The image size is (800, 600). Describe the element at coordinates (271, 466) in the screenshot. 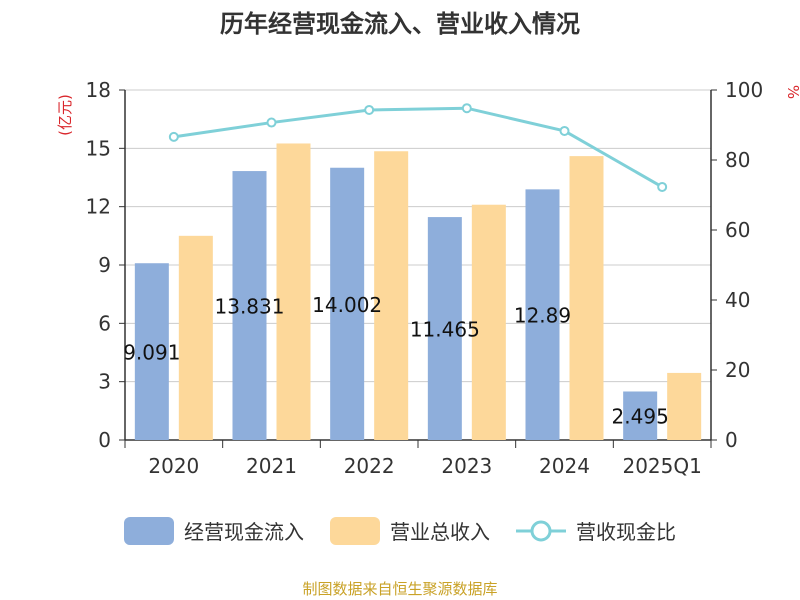

I see `x-tick-label: 2021` at that location.